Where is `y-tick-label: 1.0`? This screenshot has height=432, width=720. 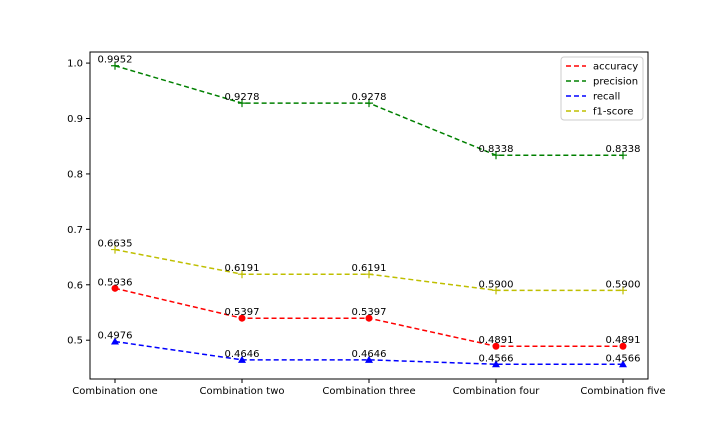
y-tick-label: 1.0 is located at coordinates (75, 64).